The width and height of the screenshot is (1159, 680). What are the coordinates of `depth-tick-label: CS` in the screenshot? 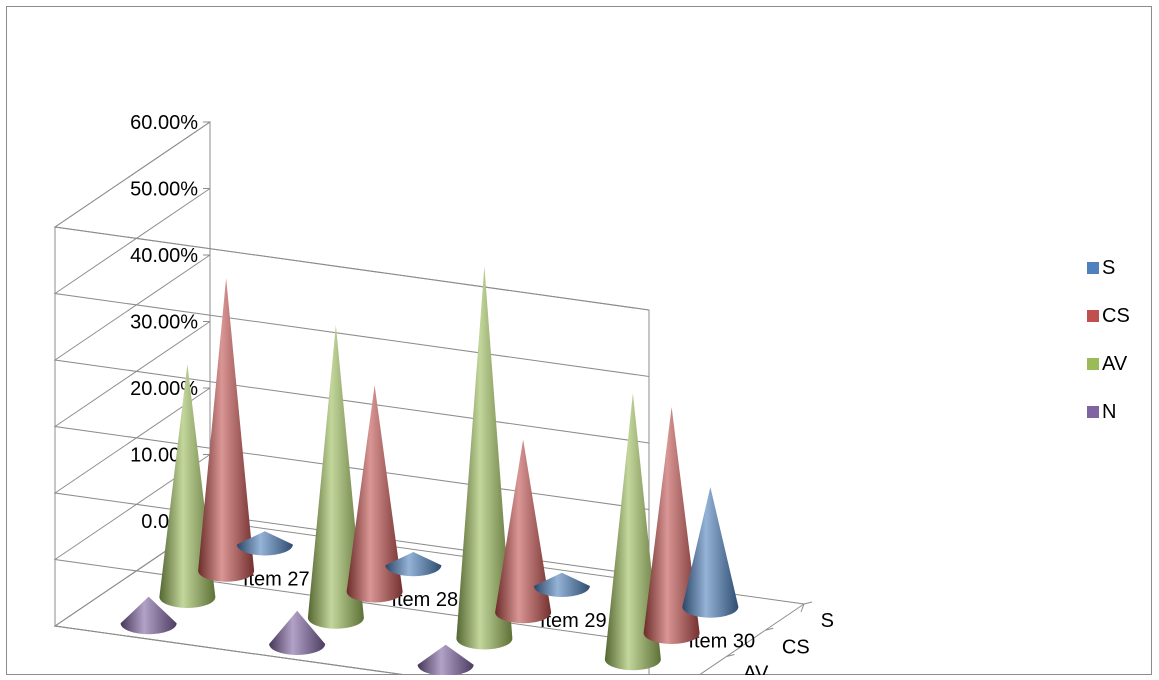 It's located at (796, 647).